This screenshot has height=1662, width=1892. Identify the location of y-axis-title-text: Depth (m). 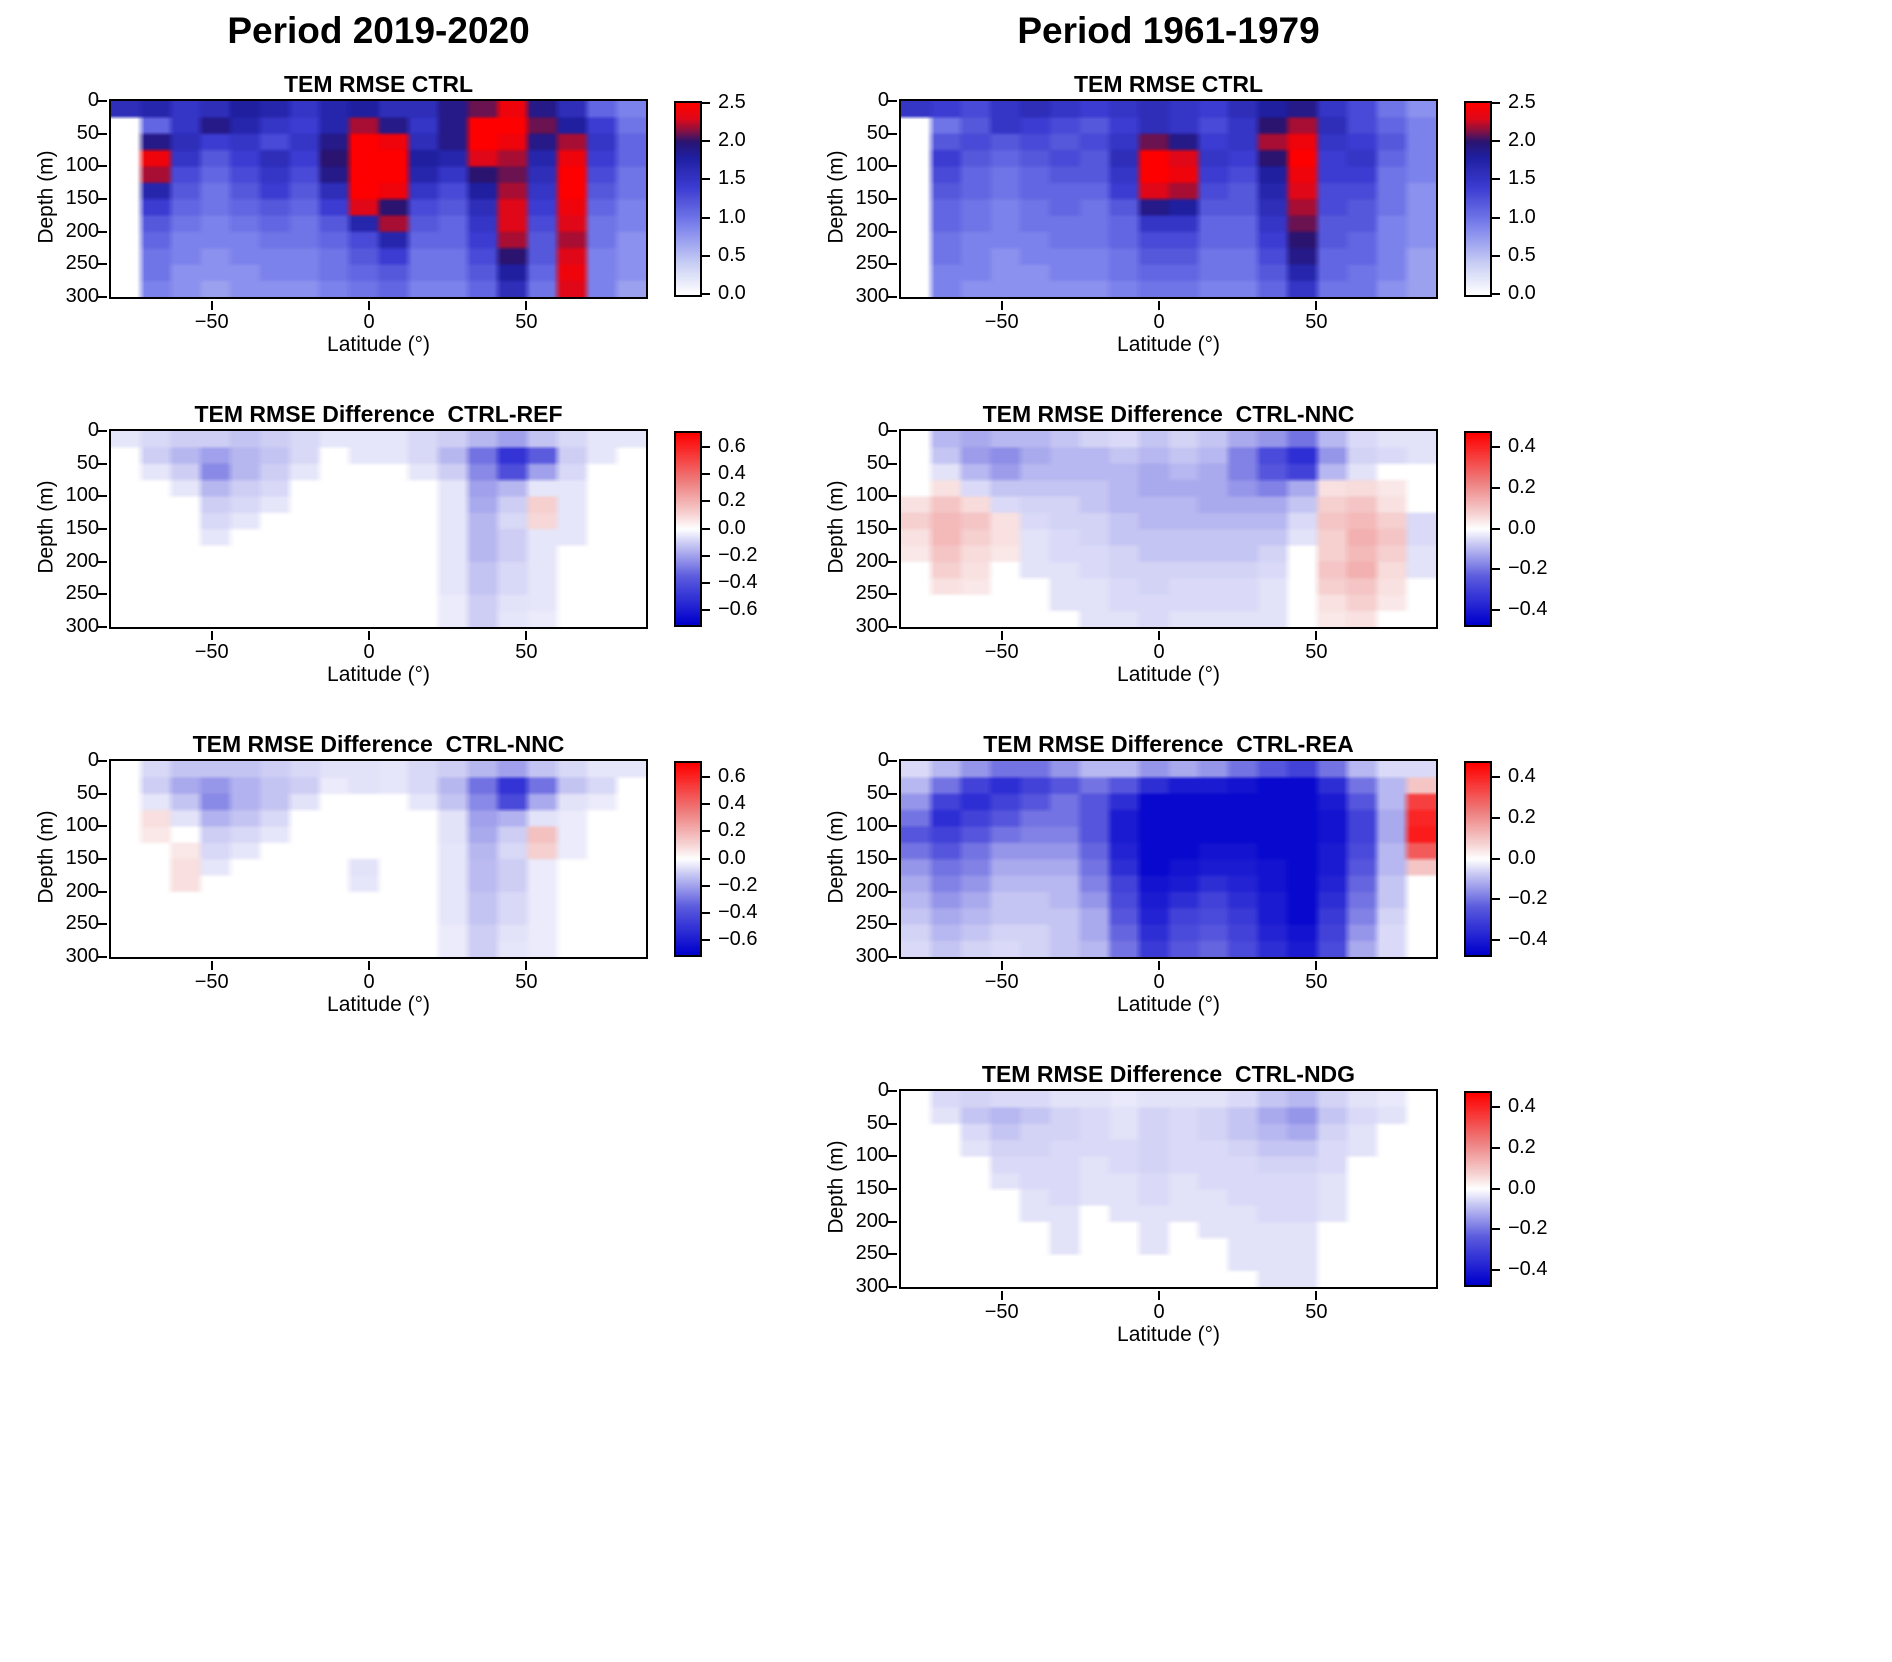
(47, 197).